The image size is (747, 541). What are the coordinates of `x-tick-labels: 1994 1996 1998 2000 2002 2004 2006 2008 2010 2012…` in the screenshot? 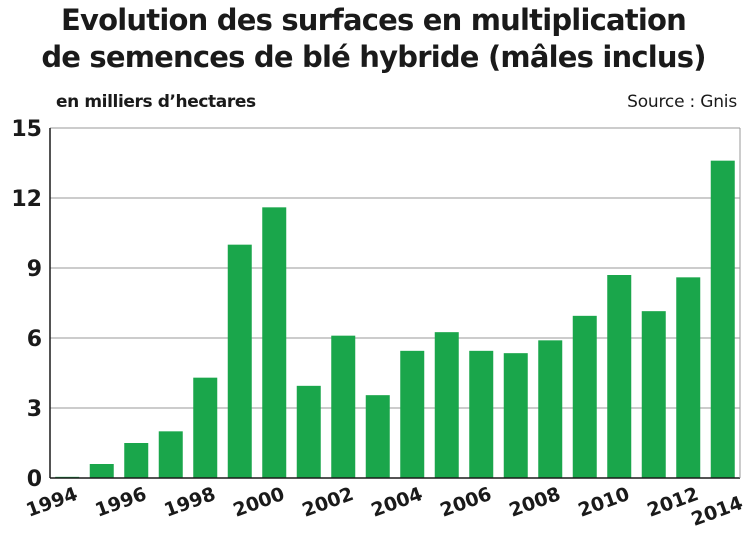 It's located at (384, 507).